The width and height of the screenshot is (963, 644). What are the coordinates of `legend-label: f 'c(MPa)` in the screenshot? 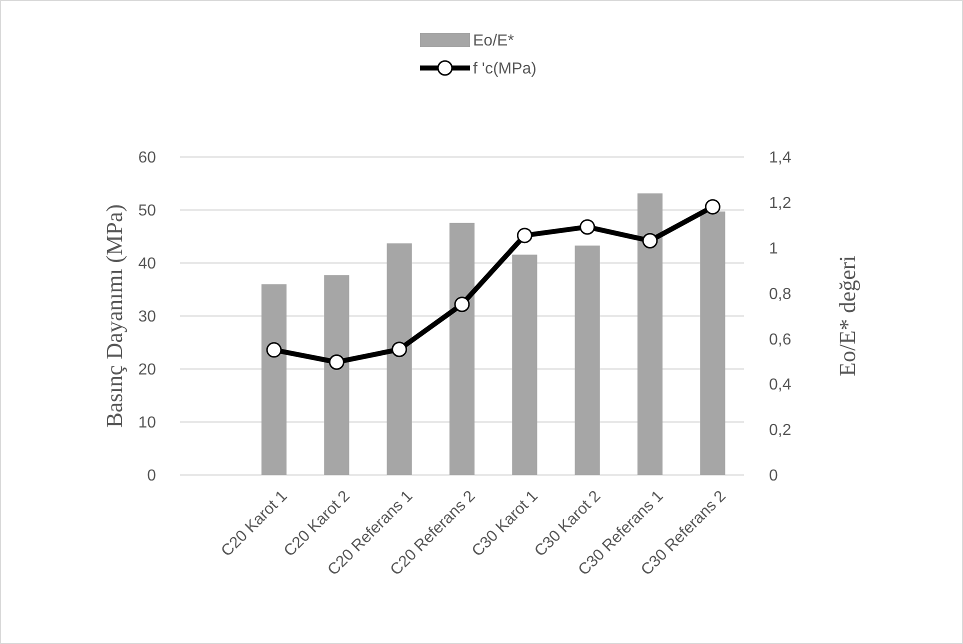 It's located at (504, 69).